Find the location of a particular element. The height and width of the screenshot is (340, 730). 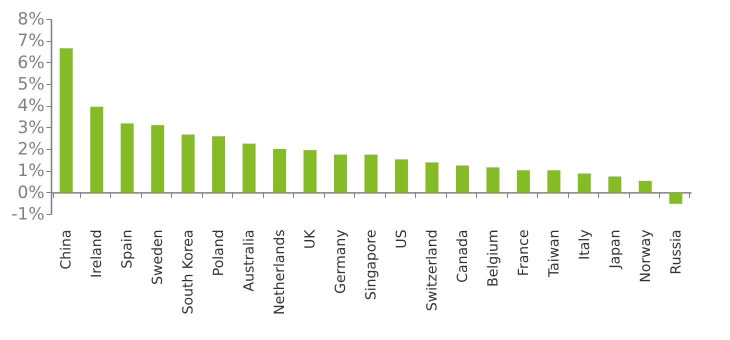

x-tick-label: Belgium is located at coordinates (493, 258).